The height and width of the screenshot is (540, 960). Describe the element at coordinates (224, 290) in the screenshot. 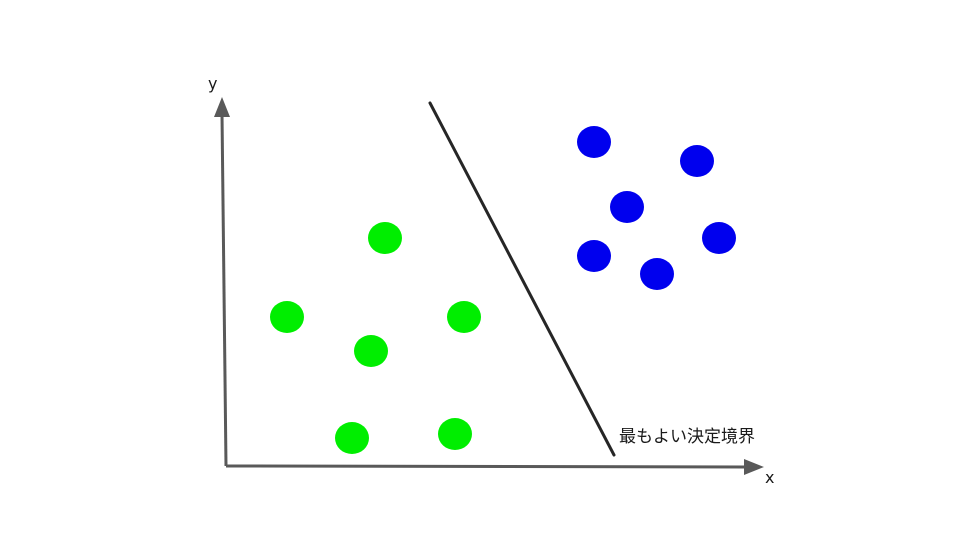

I see `y-axis-line` at that location.